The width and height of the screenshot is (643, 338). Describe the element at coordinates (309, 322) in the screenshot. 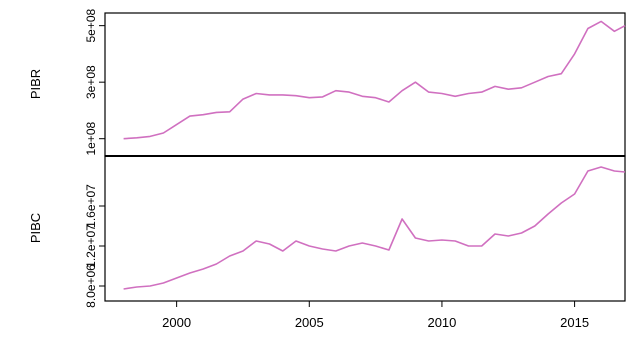

I see `x-tick-label-1: 2005` at that location.